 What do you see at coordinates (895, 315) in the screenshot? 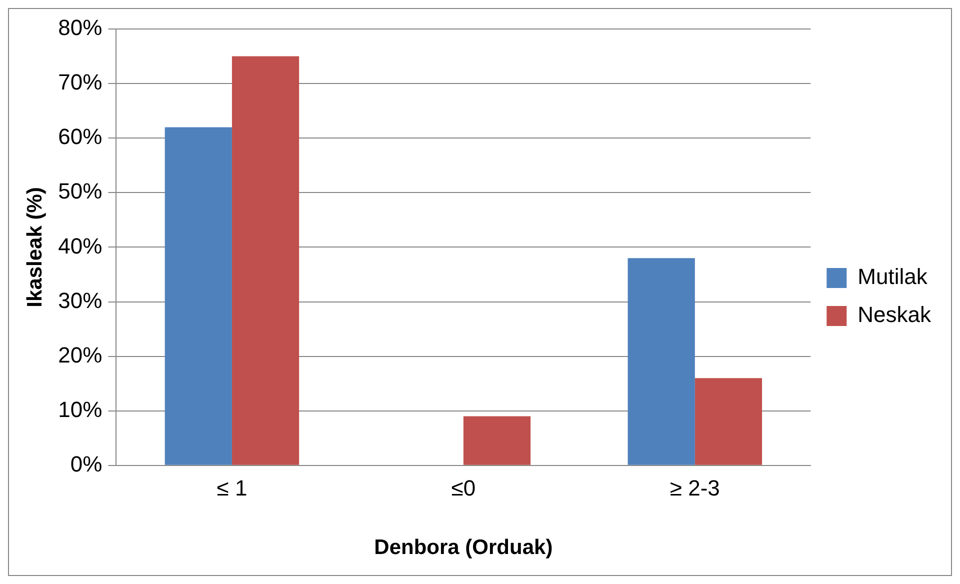
I see `legend-label: Neskak` at bounding box center [895, 315].